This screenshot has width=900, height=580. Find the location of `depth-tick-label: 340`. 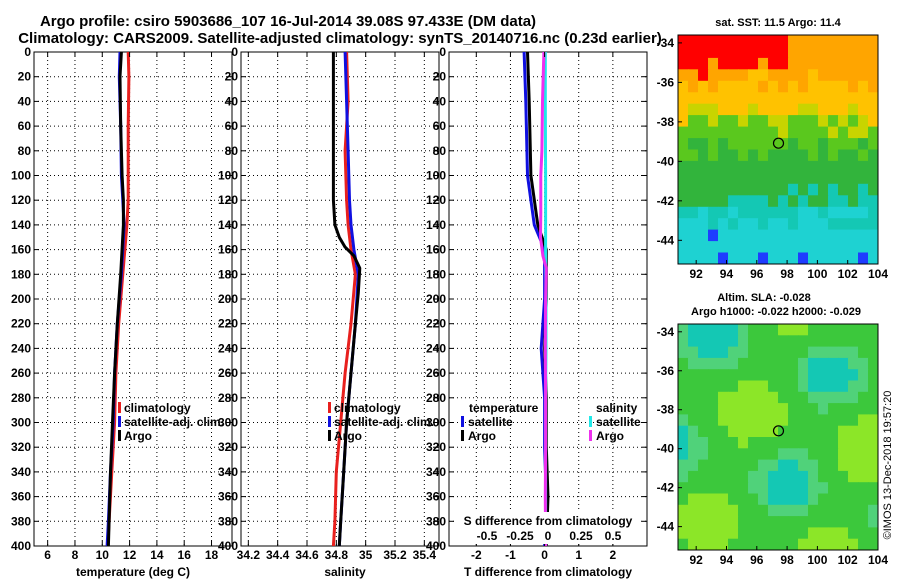

depth-tick-label: 340 is located at coordinates (436, 472).